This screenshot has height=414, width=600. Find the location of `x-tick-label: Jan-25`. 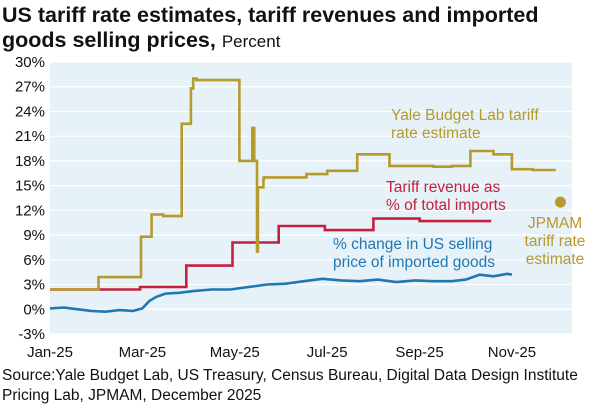

x-tick-label: Jan-25 is located at coordinates (50, 352).